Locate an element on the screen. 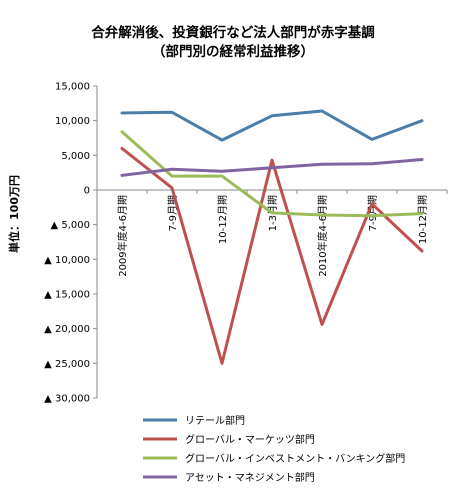 The height and width of the screenshot is (499, 466). chart-title: 合弁解消後、投資銀行など法人部門が赤字基調 is located at coordinates (233, 32).